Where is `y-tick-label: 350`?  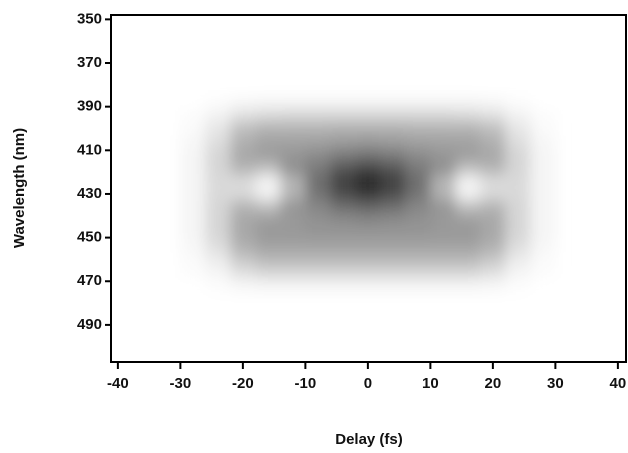 y-tick-label: 350 is located at coordinates (89, 18).